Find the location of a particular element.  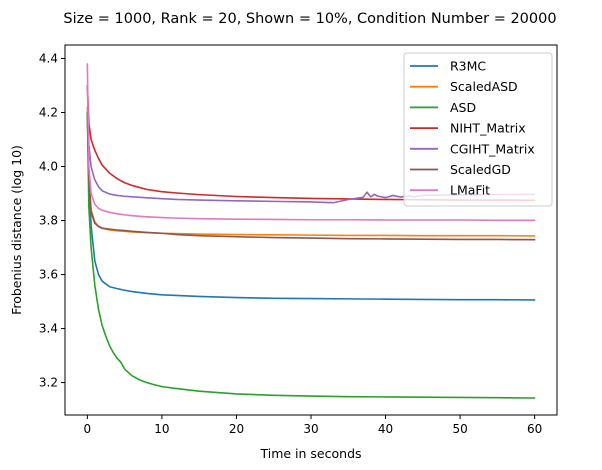

y-tick-label: 4.4 is located at coordinates (48, 59).